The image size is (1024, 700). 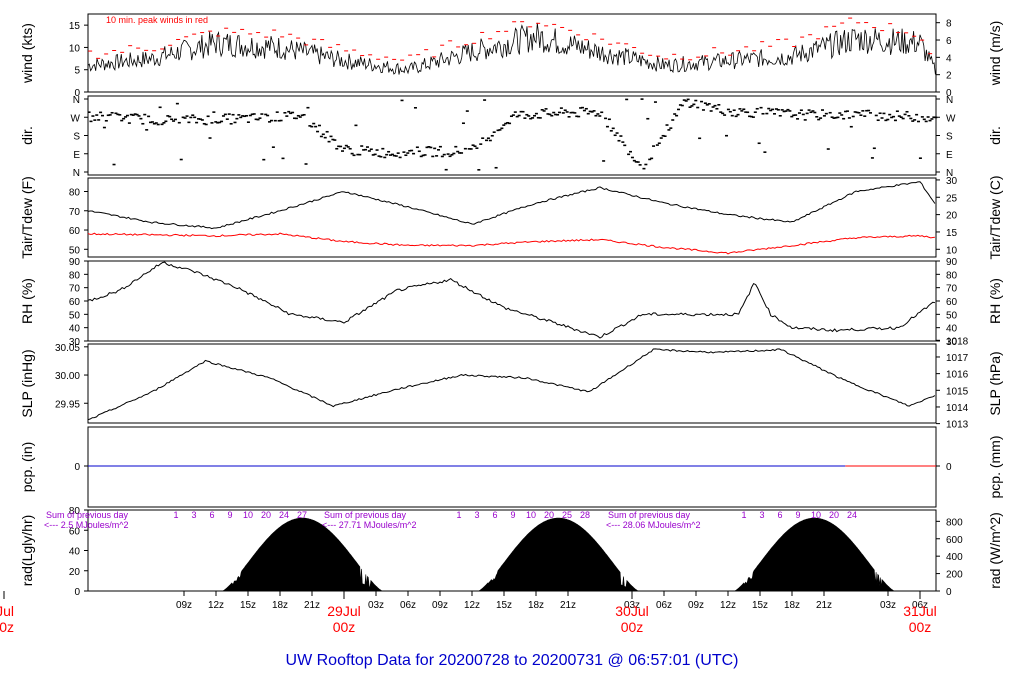 What do you see at coordinates (67, 376) in the screenshot?
I see `y-tick-label: 30.00` at bounding box center [67, 376].